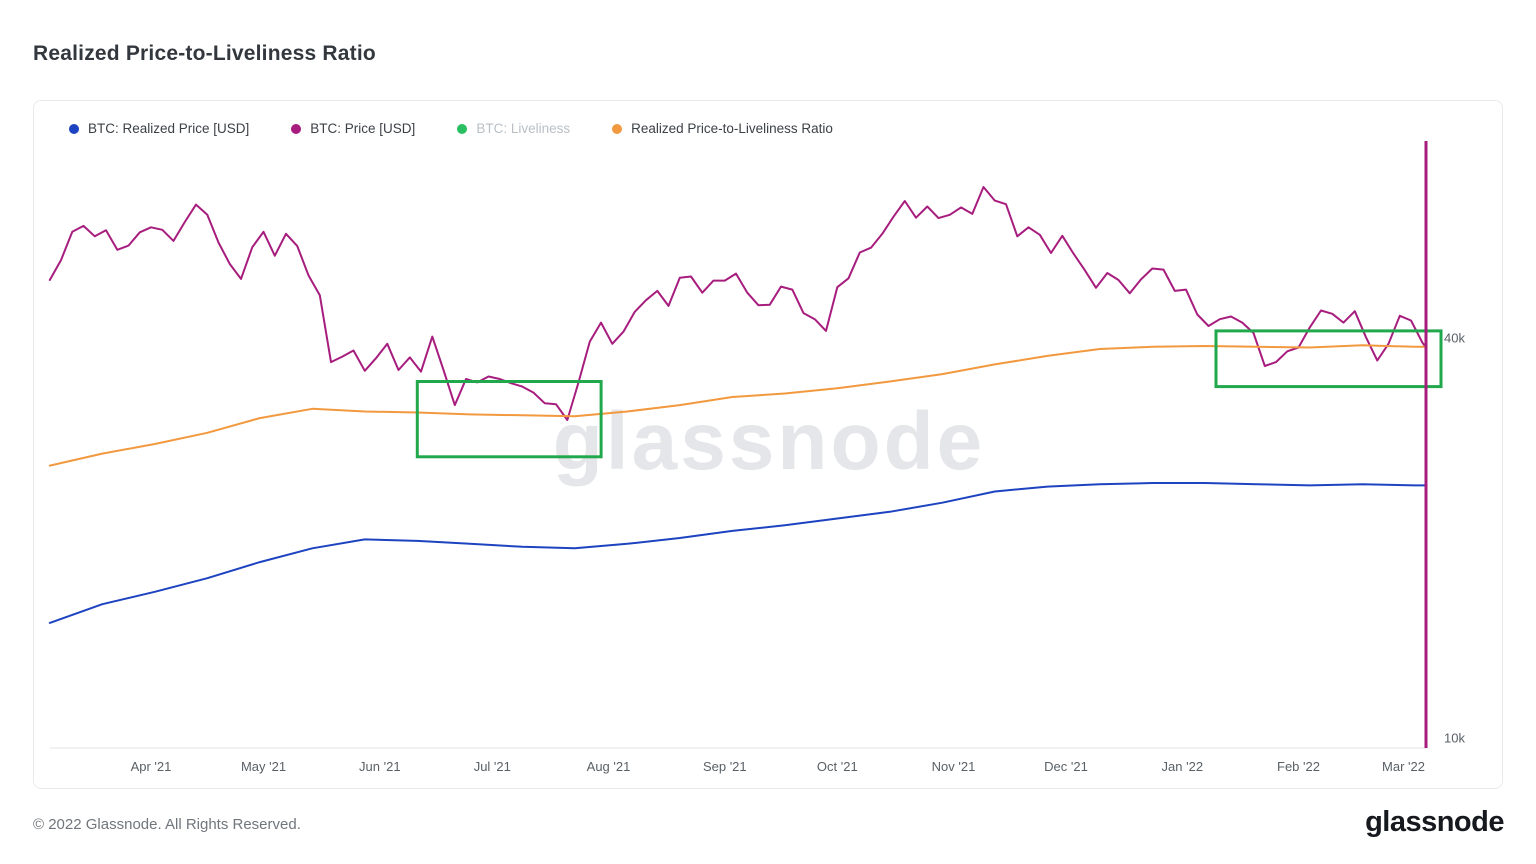 The image size is (1536, 864). I want to click on series-line-realized-price, so click(737, 553).